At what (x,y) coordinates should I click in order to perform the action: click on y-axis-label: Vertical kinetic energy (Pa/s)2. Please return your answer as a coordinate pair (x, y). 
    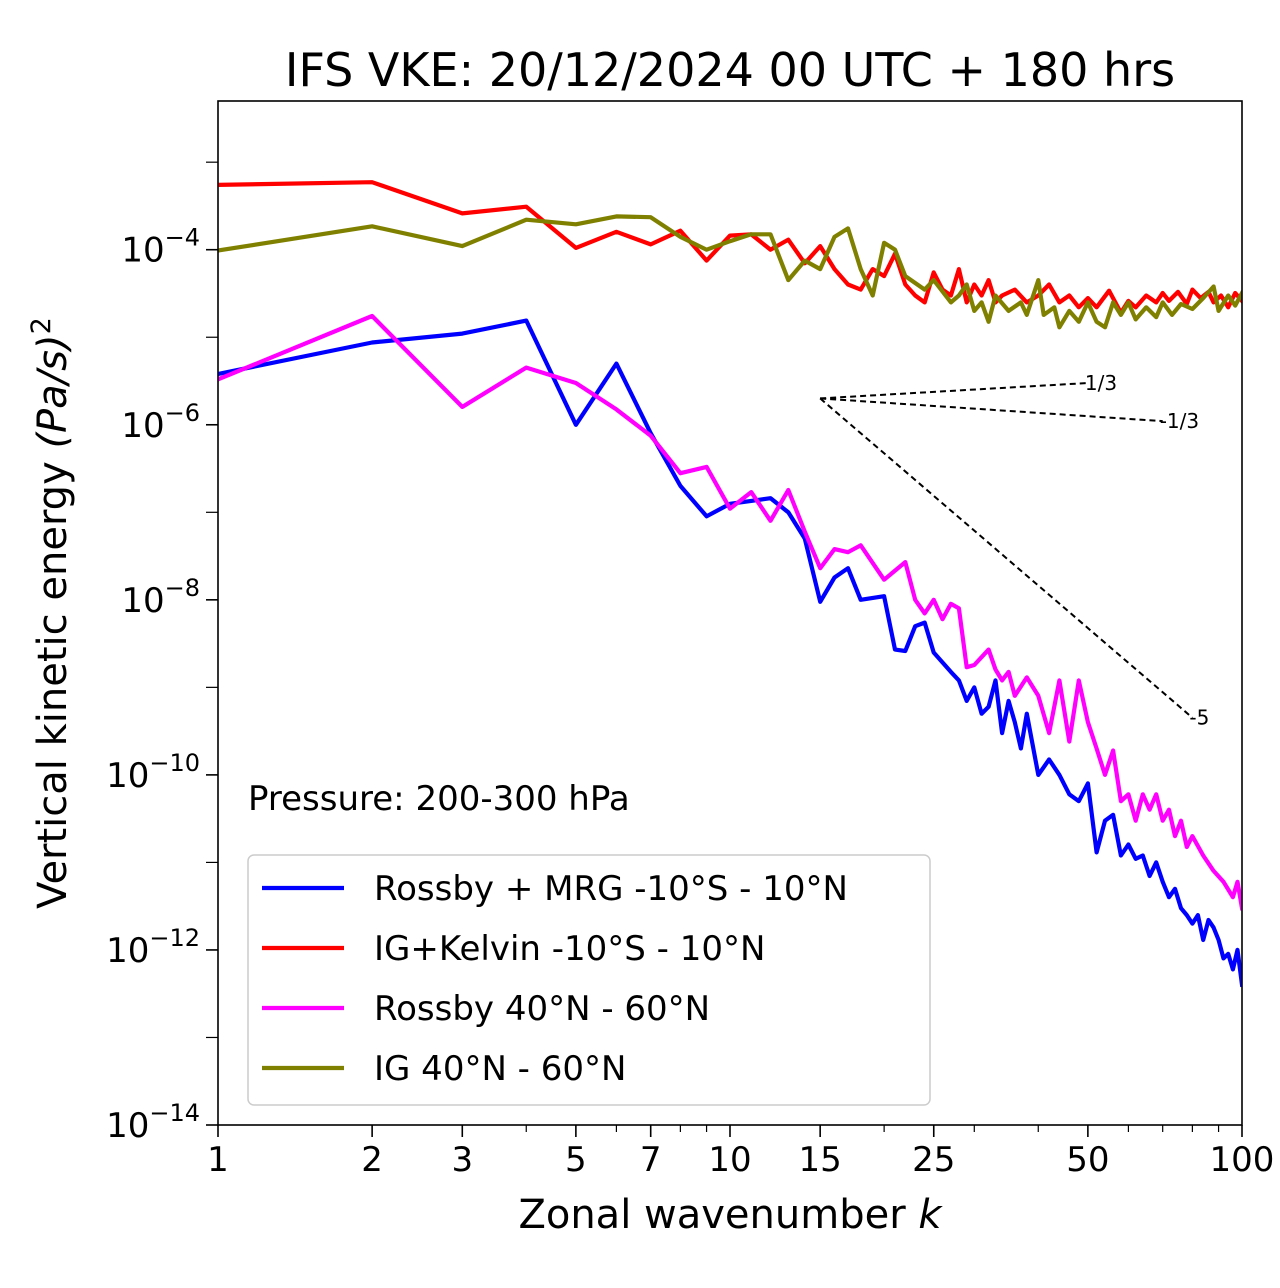
    Looking at the image, I should click on (51, 613).